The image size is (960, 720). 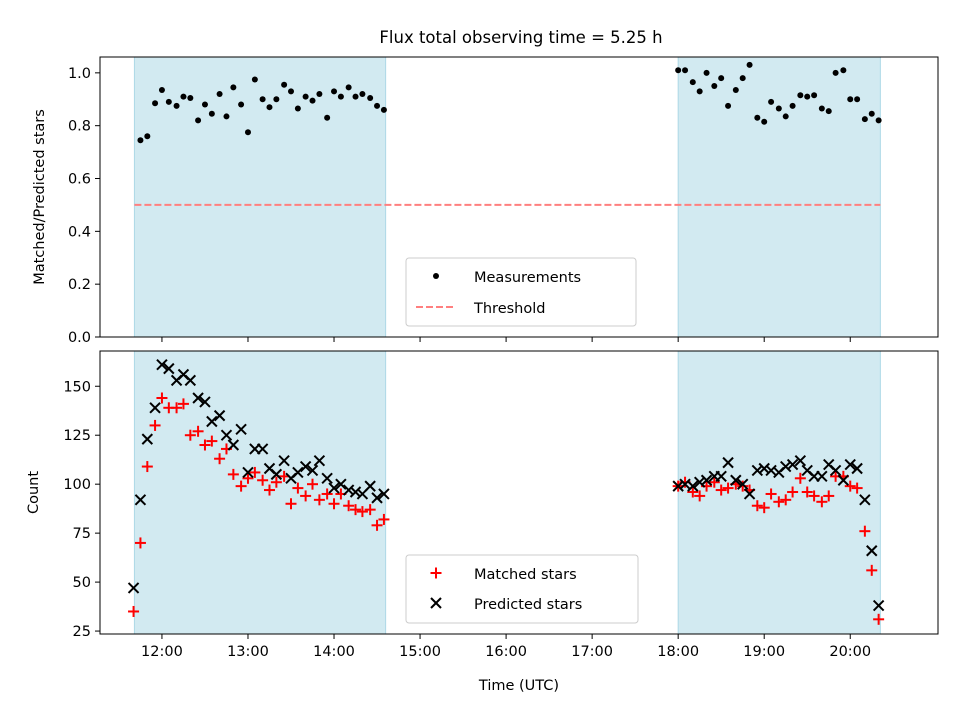 What do you see at coordinates (79, 232) in the screenshot?
I see `top-ytick-label: 0.4` at bounding box center [79, 232].